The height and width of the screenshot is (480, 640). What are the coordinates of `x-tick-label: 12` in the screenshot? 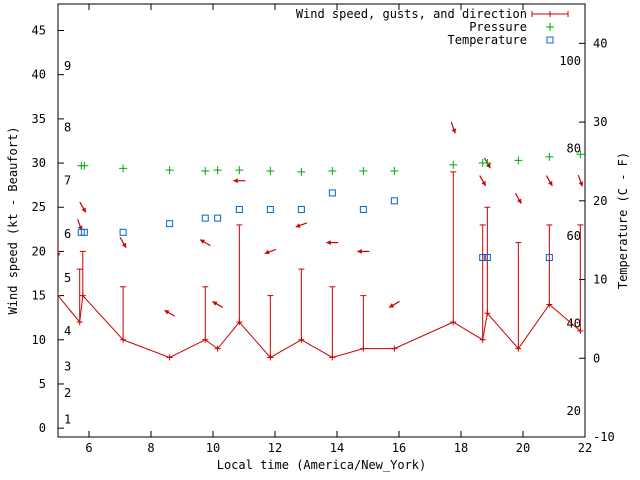 It's located at (275, 448).